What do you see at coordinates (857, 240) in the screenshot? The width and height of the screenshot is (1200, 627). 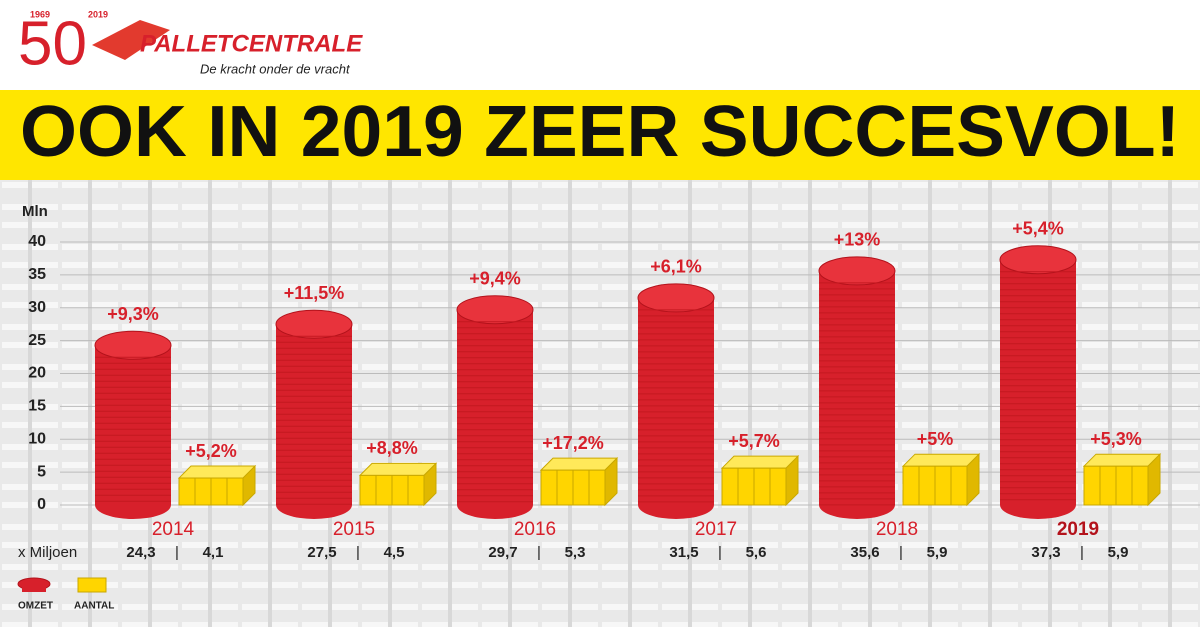 I see `growth-label: +13%` at bounding box center [857, 240].